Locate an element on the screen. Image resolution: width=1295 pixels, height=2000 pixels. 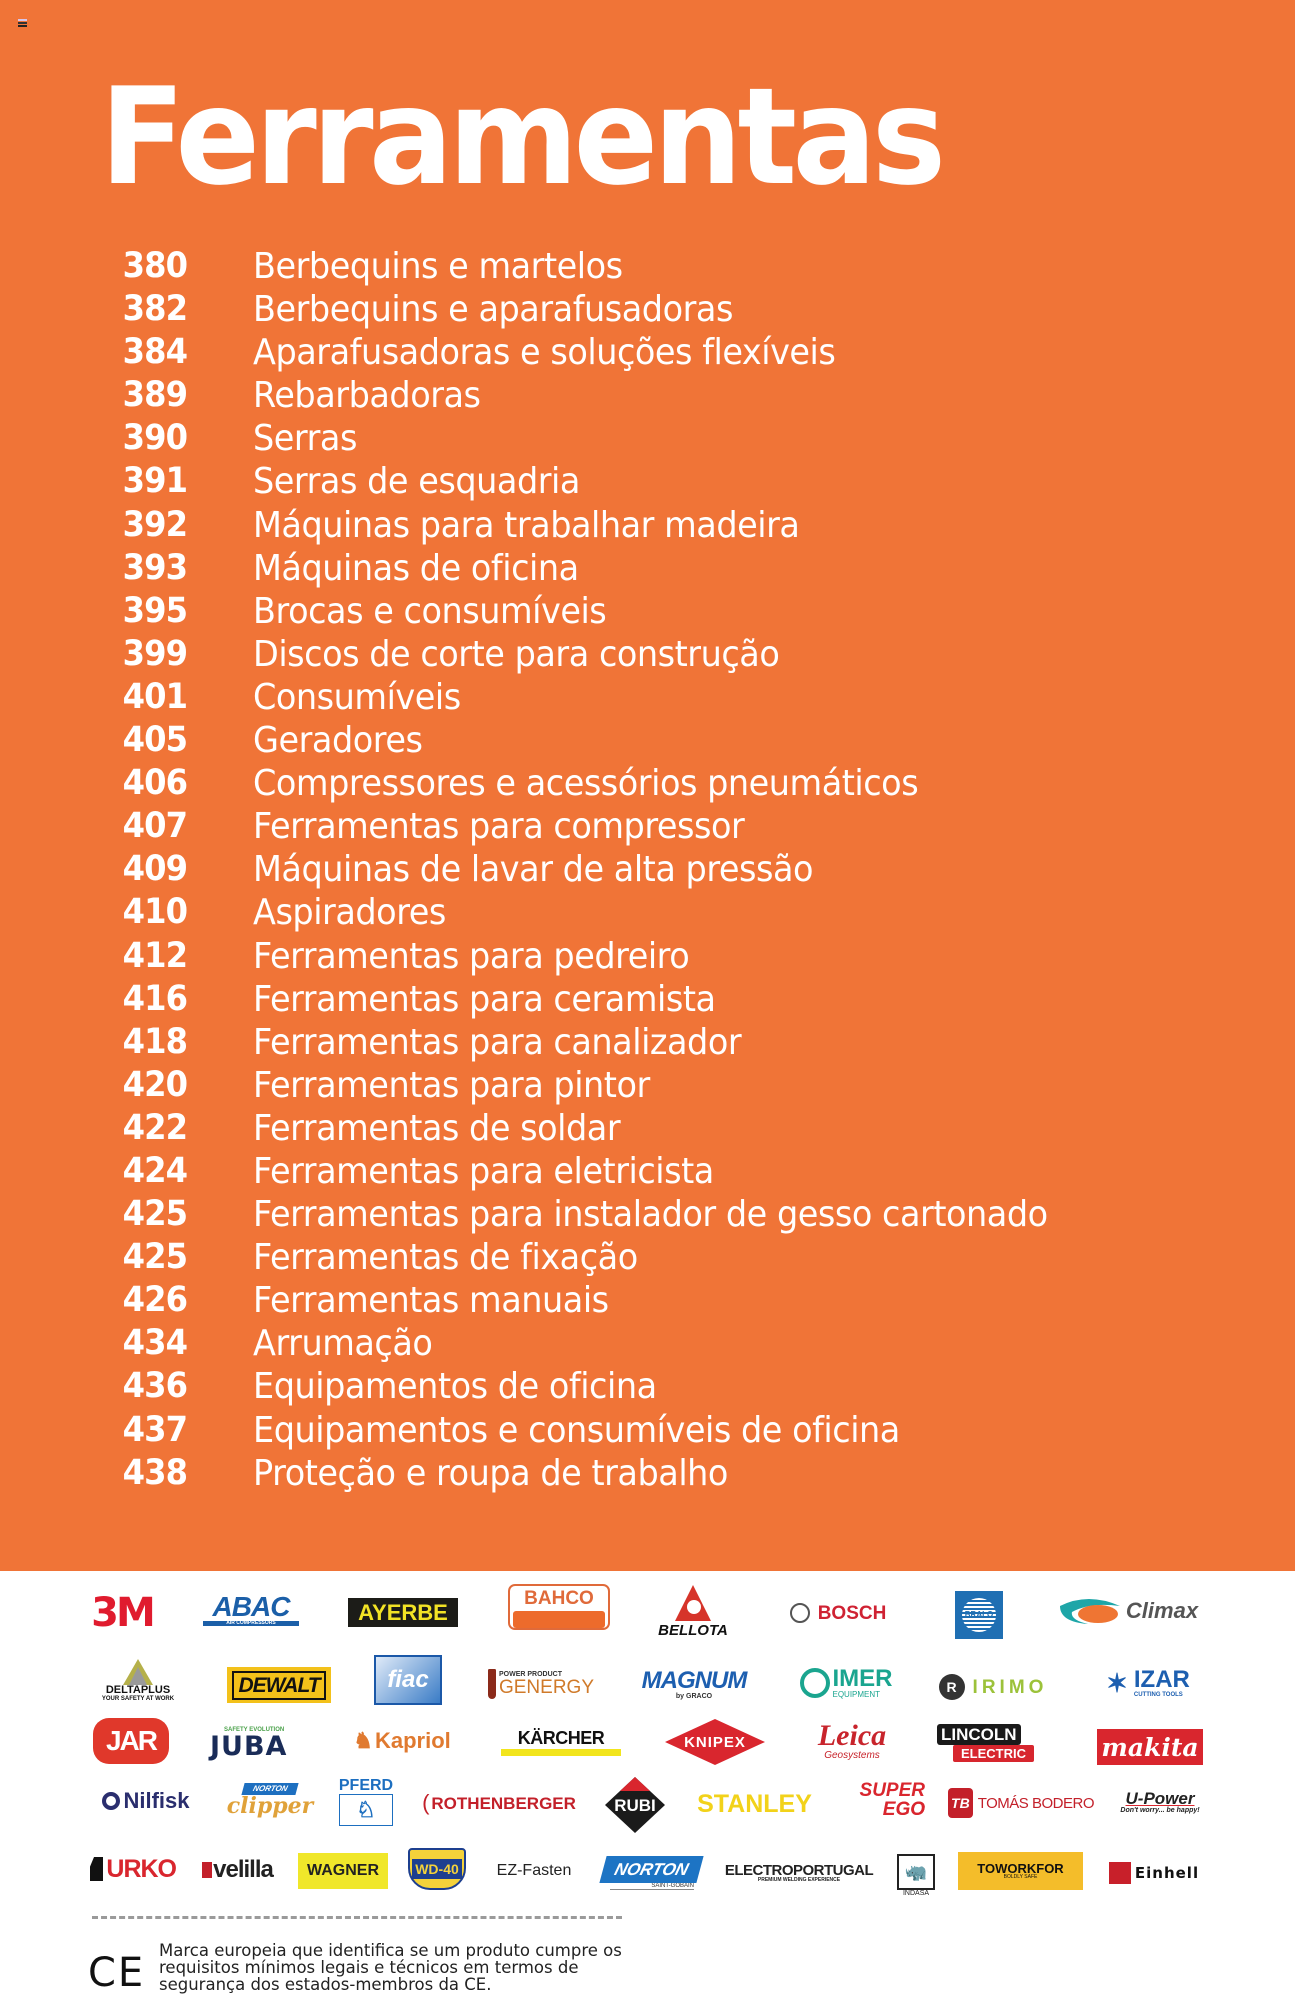
brand-logo-climax: Climax is located at coordinates (1128, 1611).